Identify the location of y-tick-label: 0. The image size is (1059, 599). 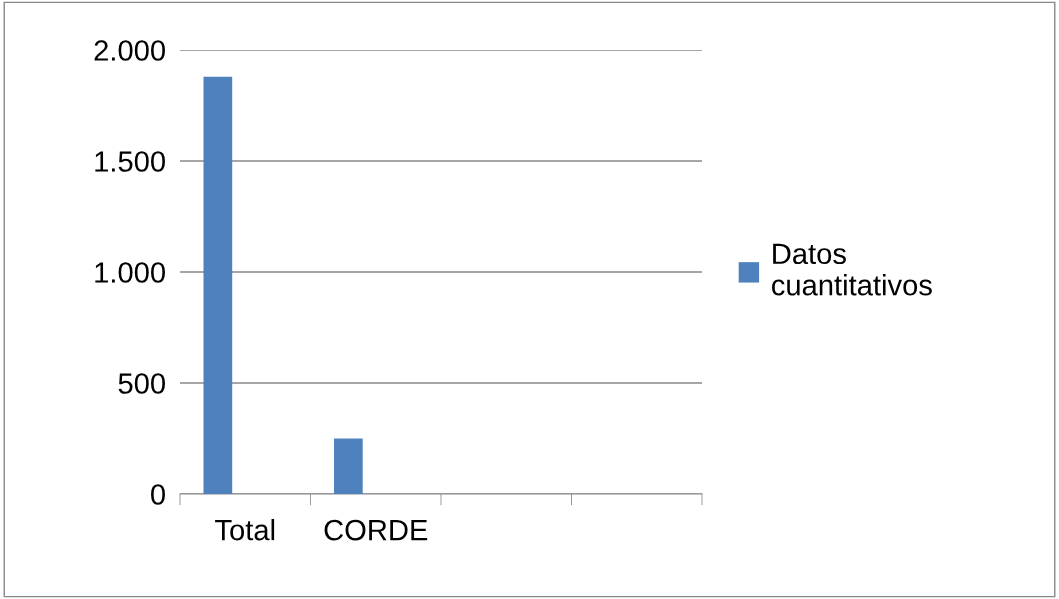
(158, 494).